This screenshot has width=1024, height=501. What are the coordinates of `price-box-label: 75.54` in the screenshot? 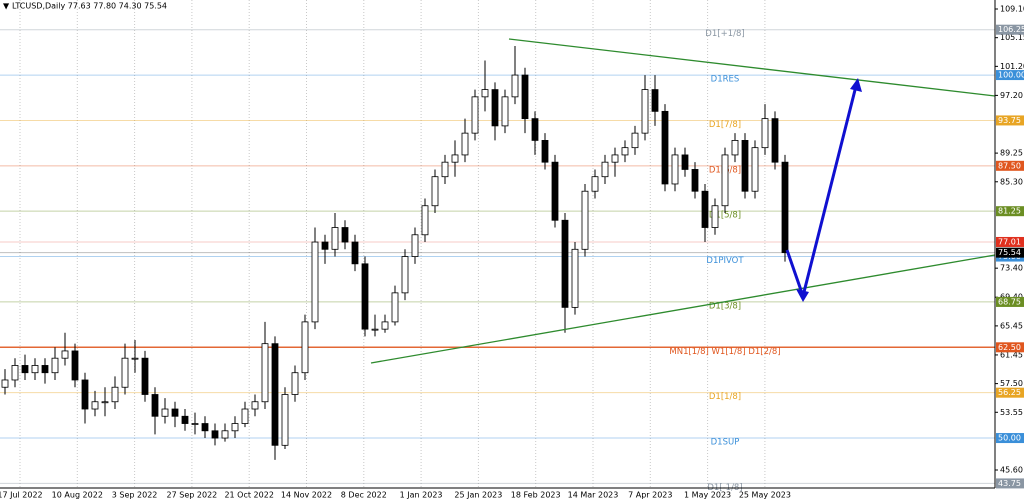 It's located at (1009, 252).